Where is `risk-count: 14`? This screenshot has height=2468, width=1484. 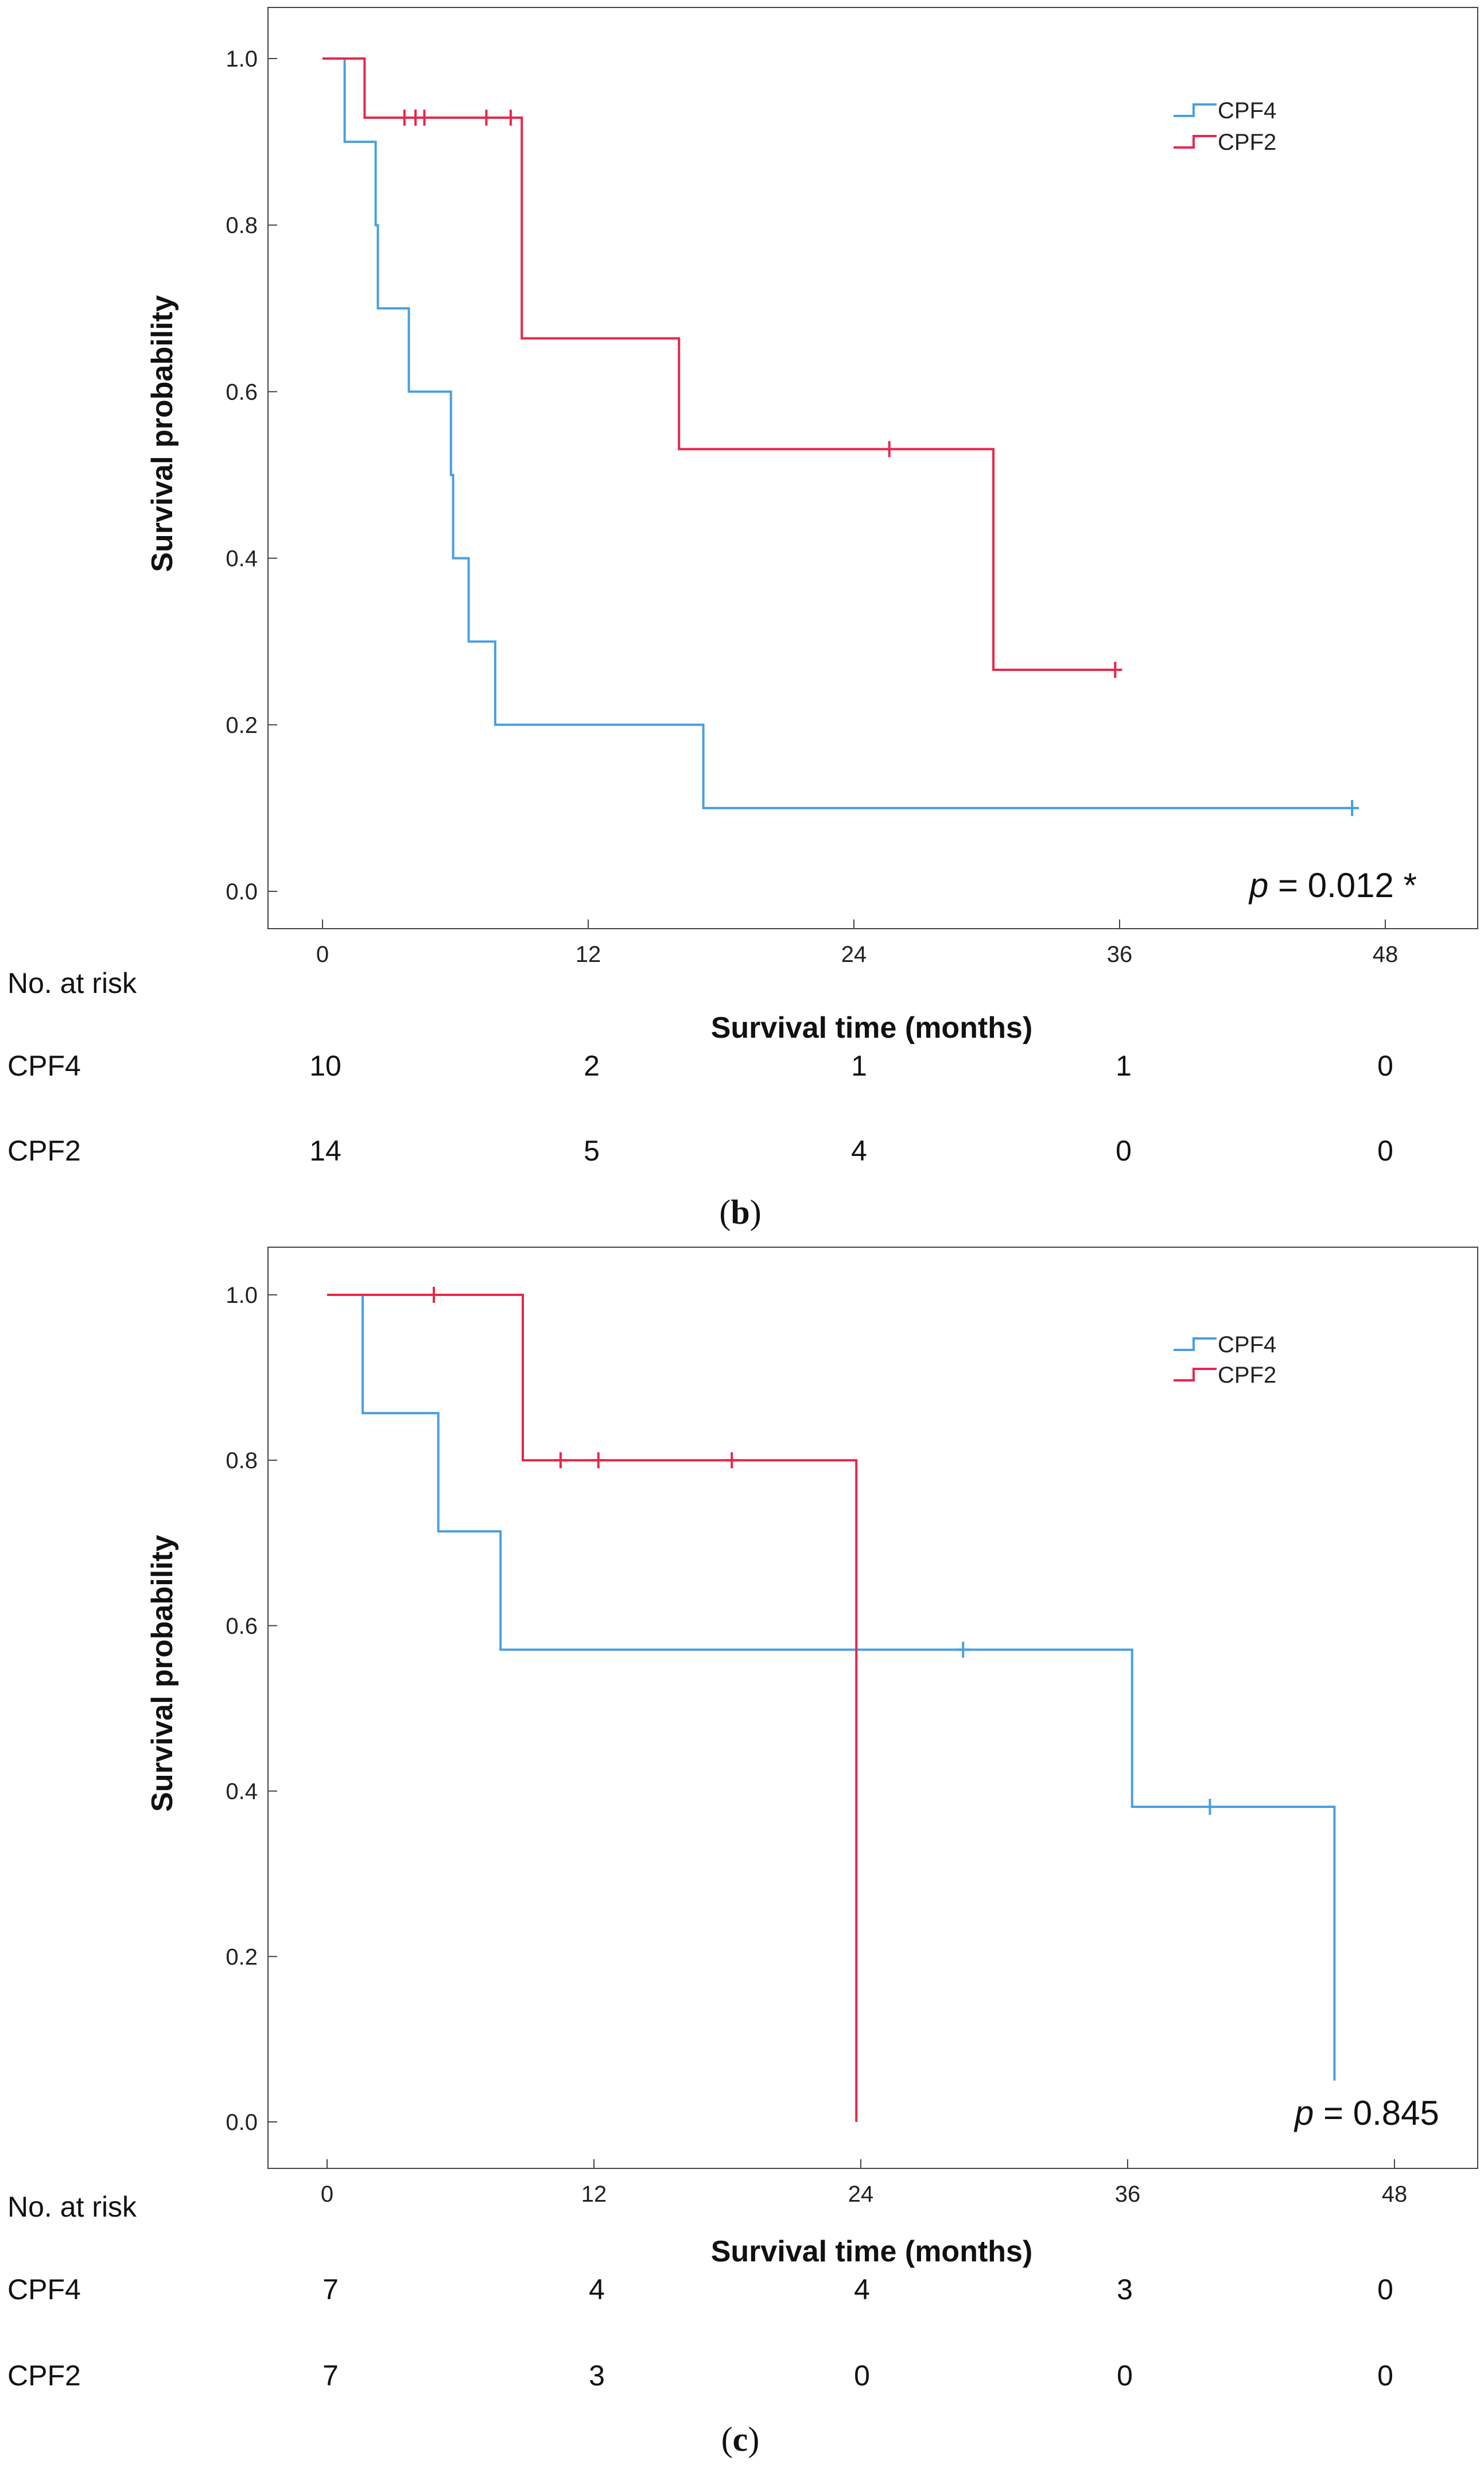
risk-count: 14 is located at coordinates (325, 1151).